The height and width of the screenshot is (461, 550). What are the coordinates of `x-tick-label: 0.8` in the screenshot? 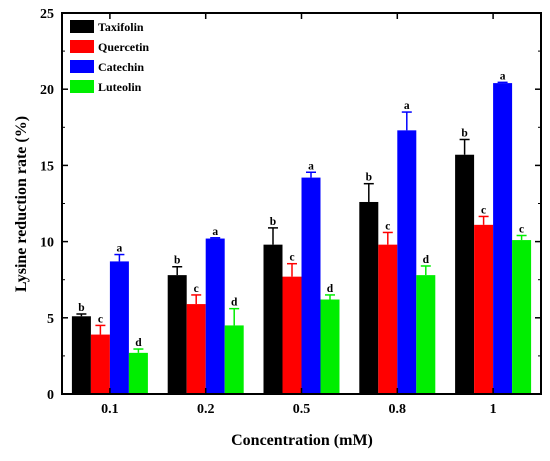 It's located at (398, 409).